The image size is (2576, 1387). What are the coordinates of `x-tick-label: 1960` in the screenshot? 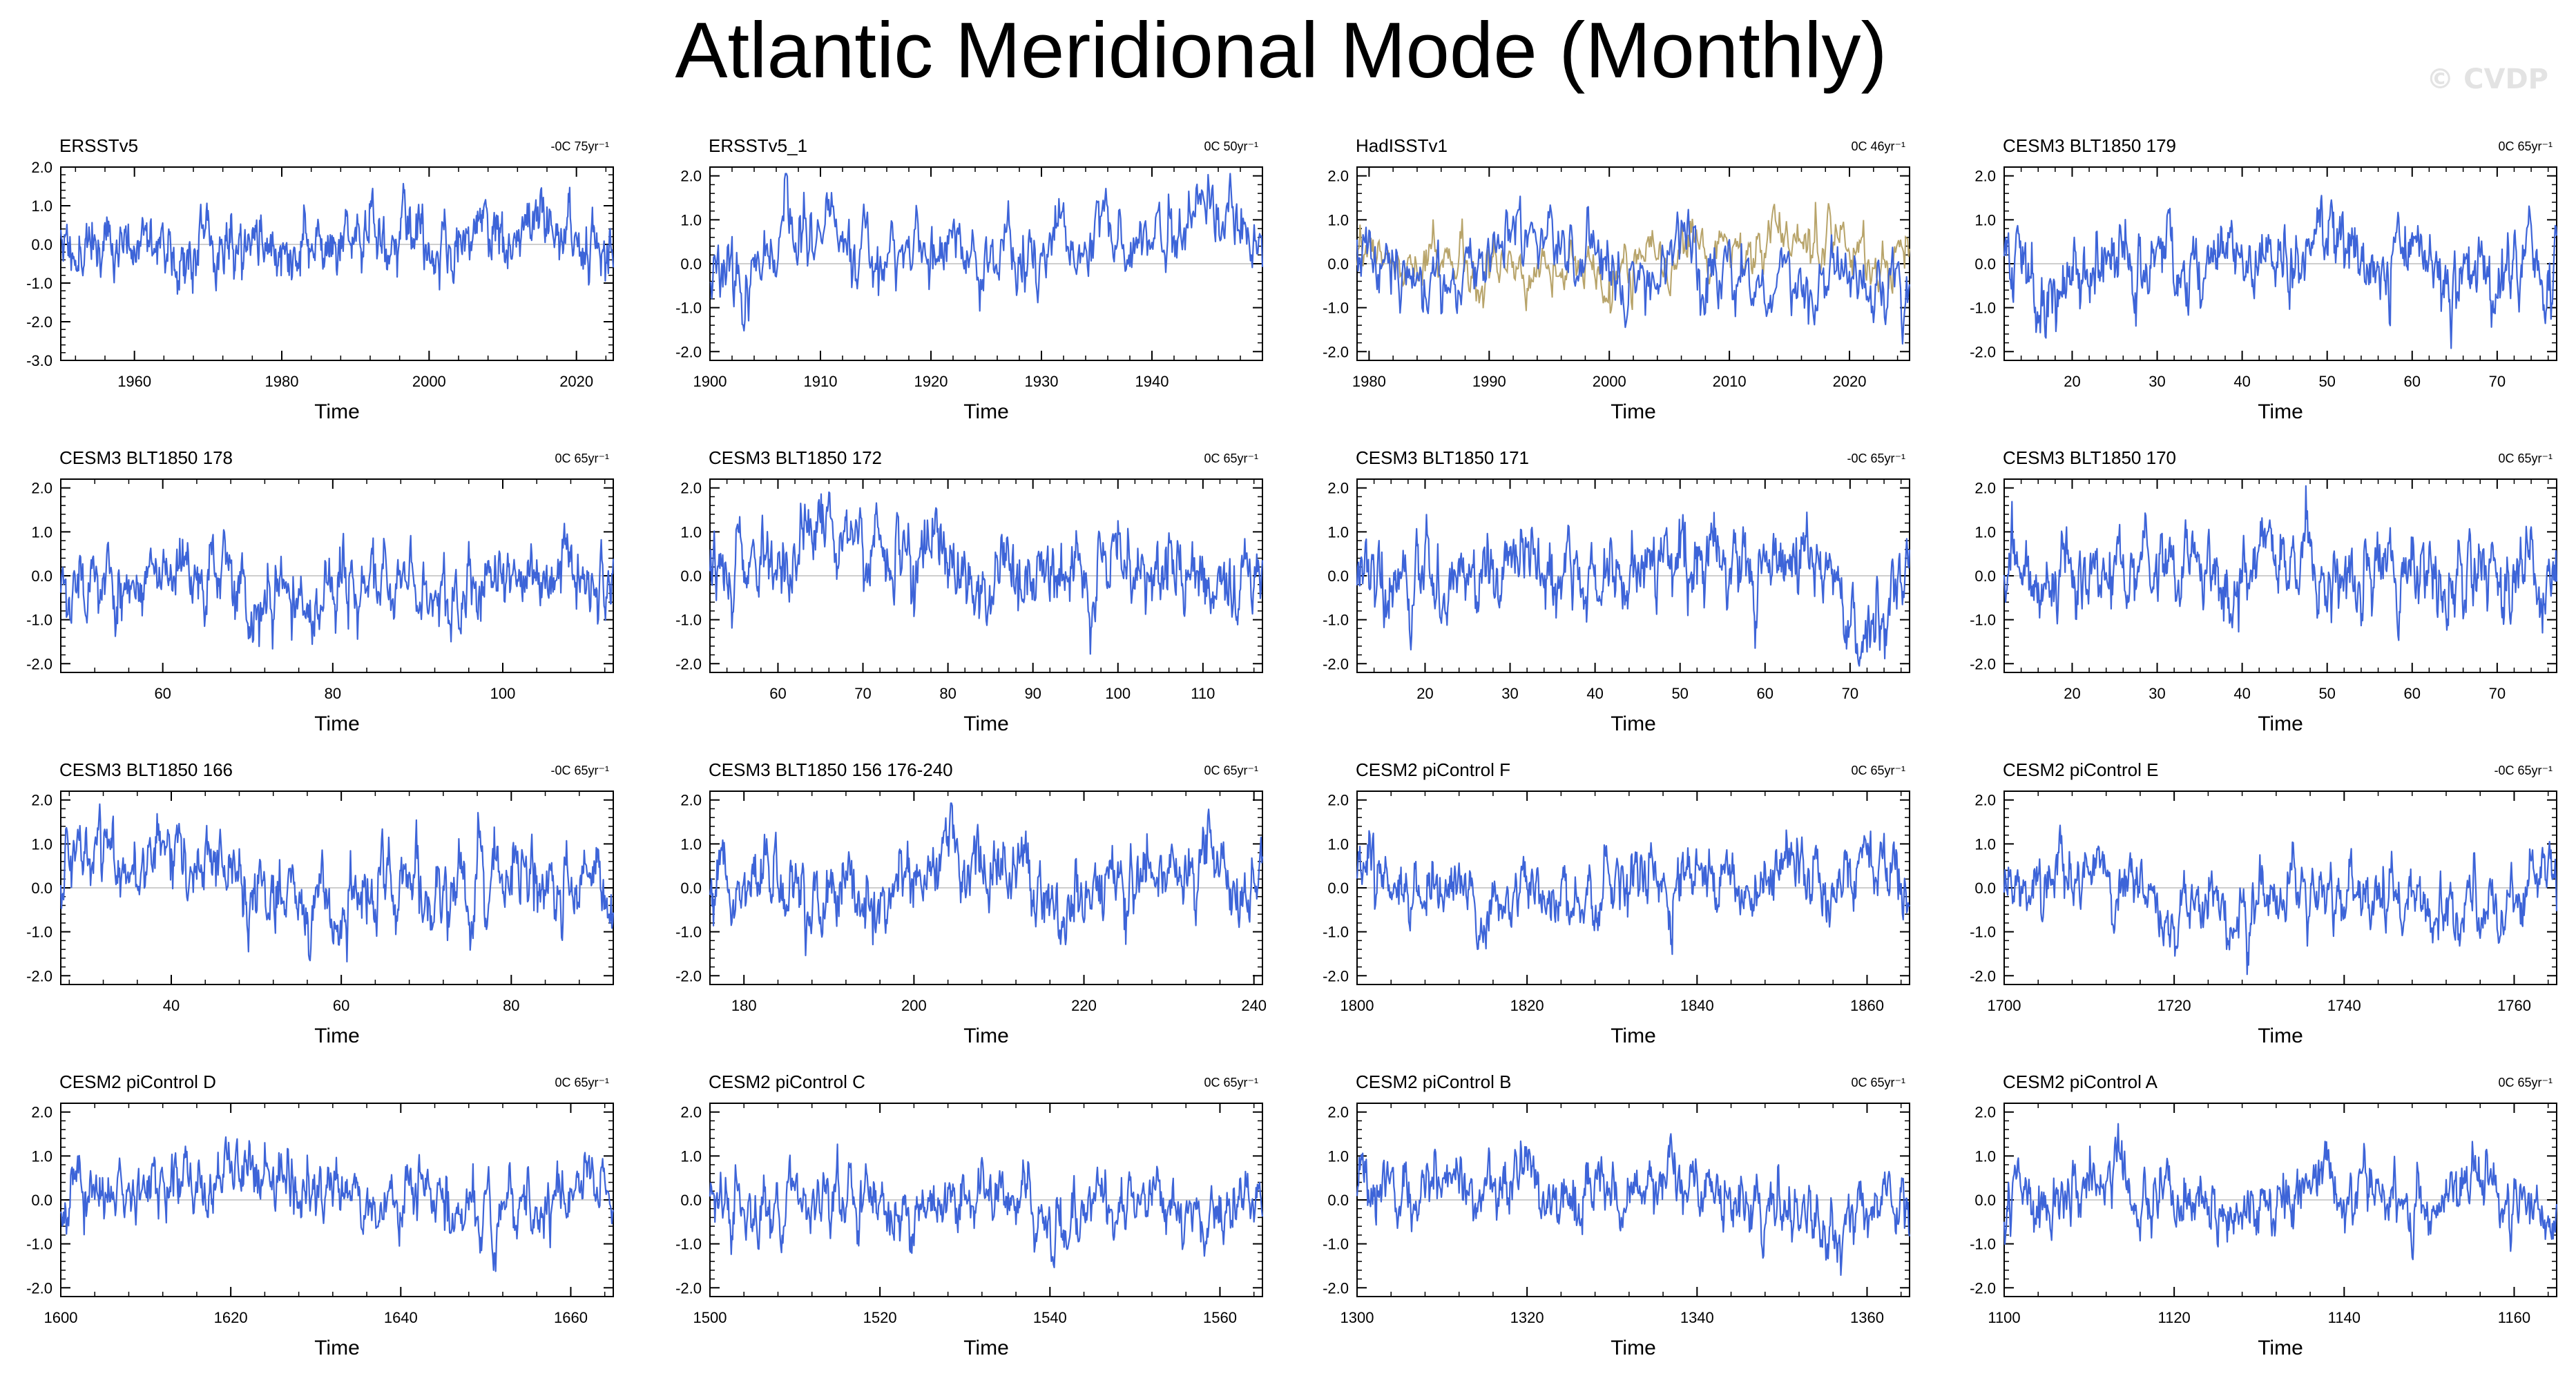 It's located at (134, 382).